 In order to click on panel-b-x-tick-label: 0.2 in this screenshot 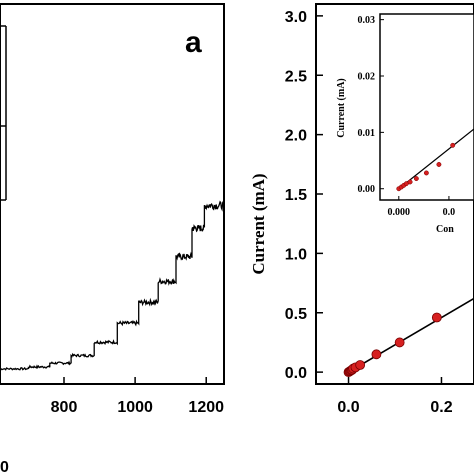, I will do `click(441, 407)`.